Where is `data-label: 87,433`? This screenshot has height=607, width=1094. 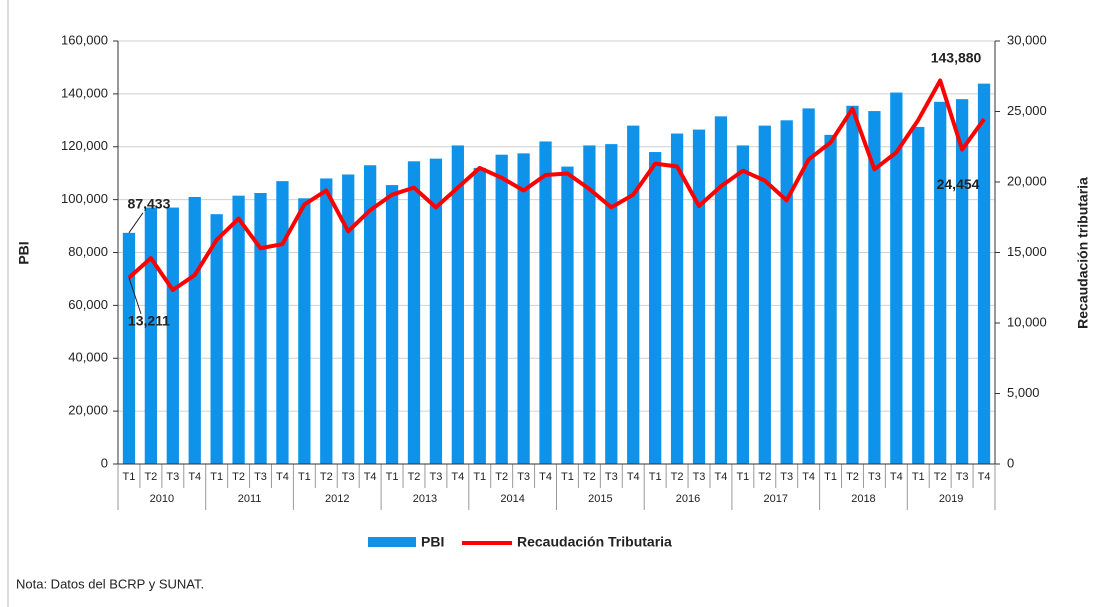
data-label: 87,433 is located at coordinates (149, 204).